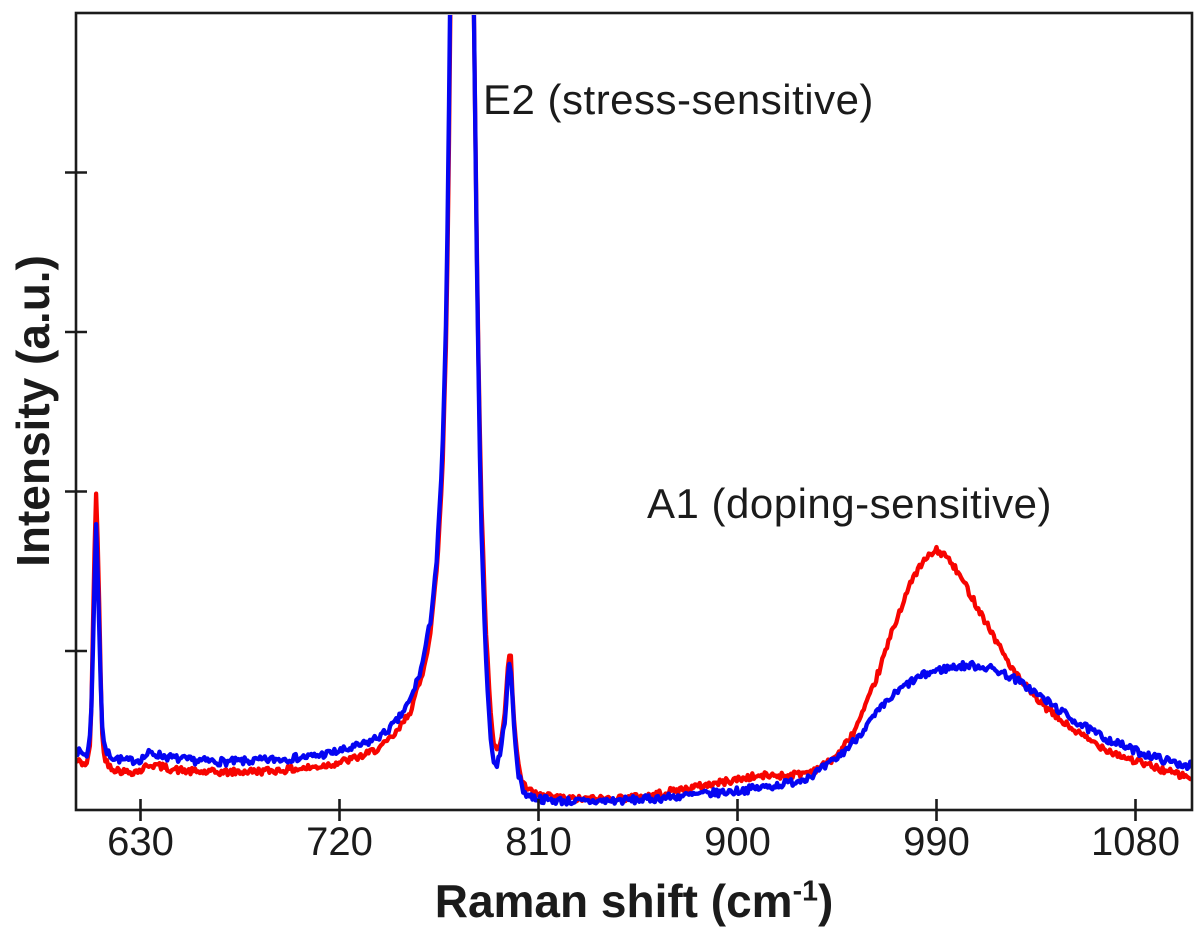 The image size is (1200, 941). Describe the element at coordinates (936, 842) in the screenshot. I see `x-axis-tick-label: 990` at that location.